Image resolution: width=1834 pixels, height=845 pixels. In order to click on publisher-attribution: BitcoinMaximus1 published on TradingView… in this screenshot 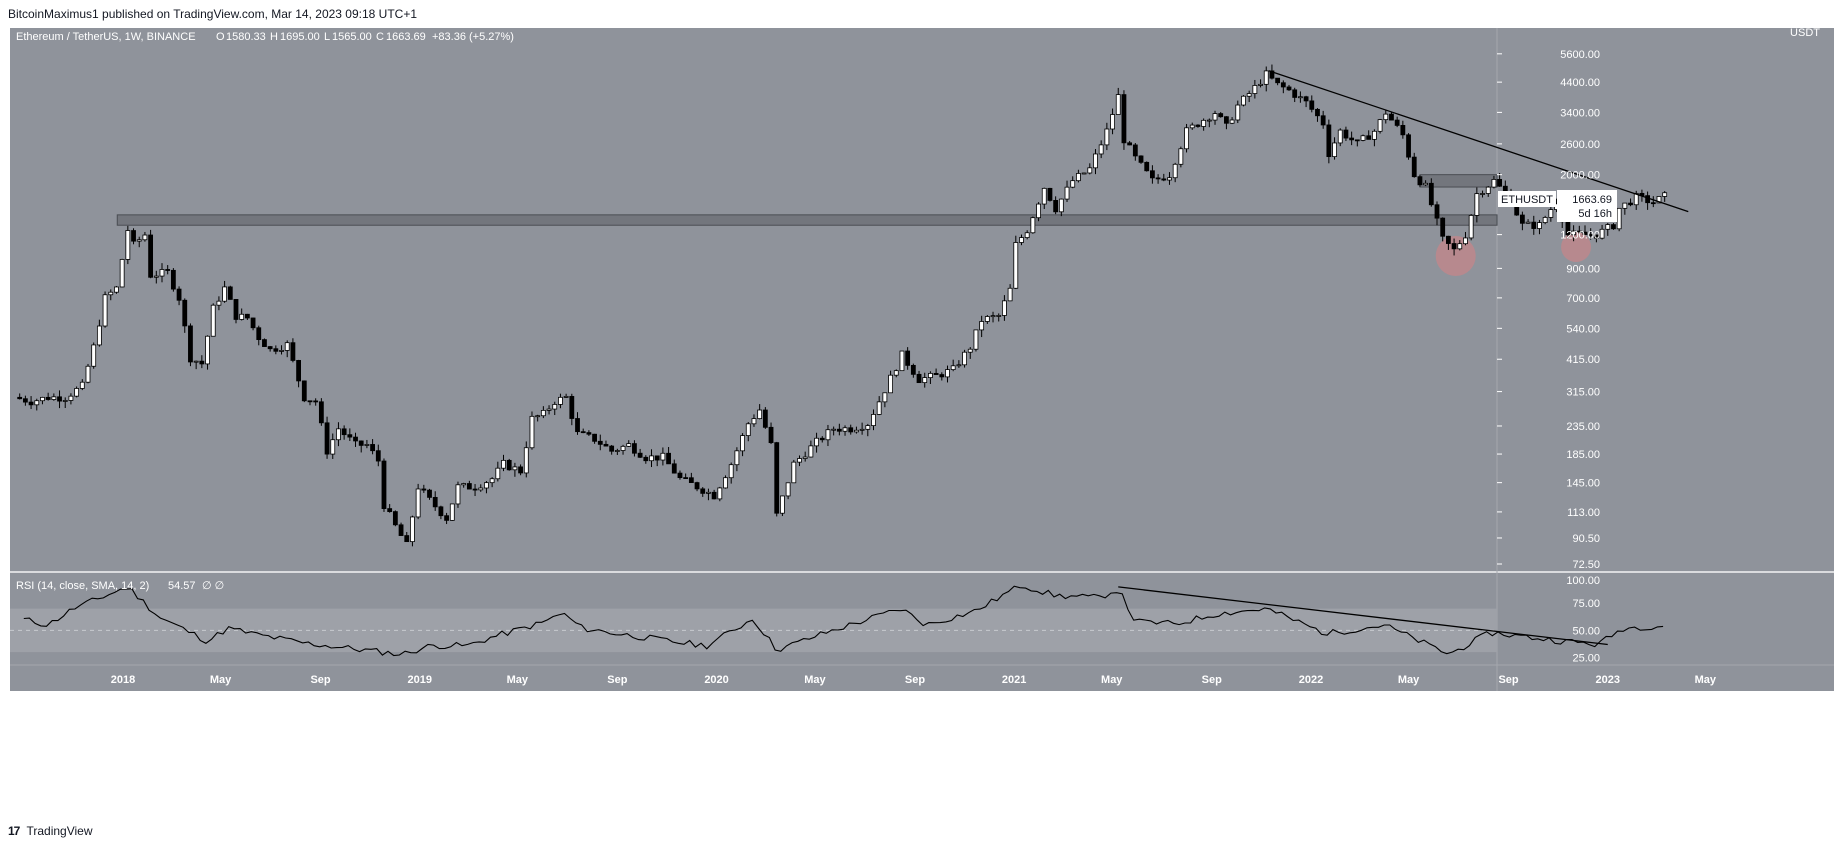, I will do `click(213, 14)`.